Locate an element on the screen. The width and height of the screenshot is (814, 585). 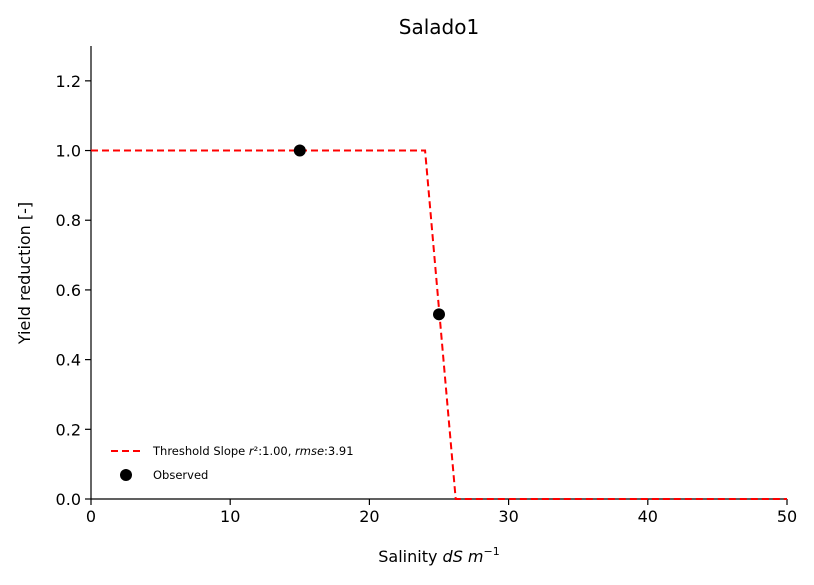
chart-title: Salado1 is located at coordinates (439, 27).